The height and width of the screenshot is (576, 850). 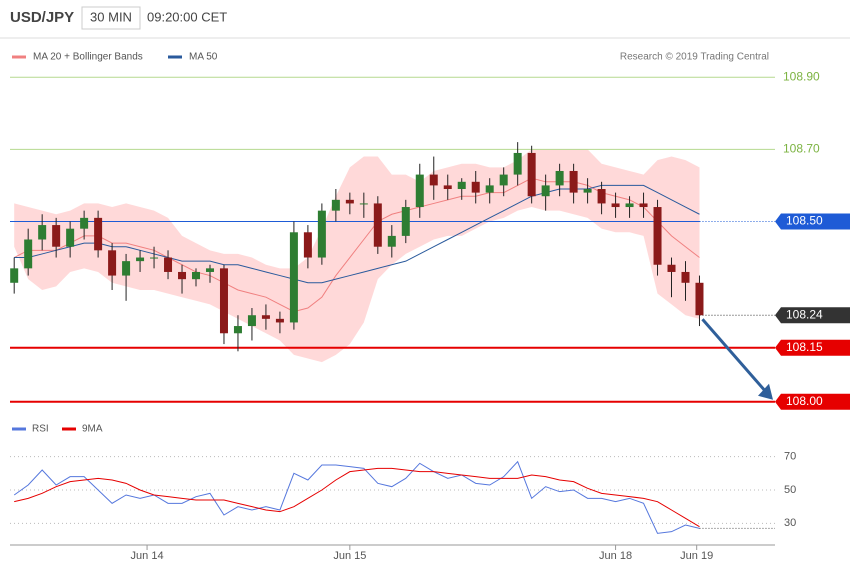 I want to click on interval-box, so click(x=111, y=18).